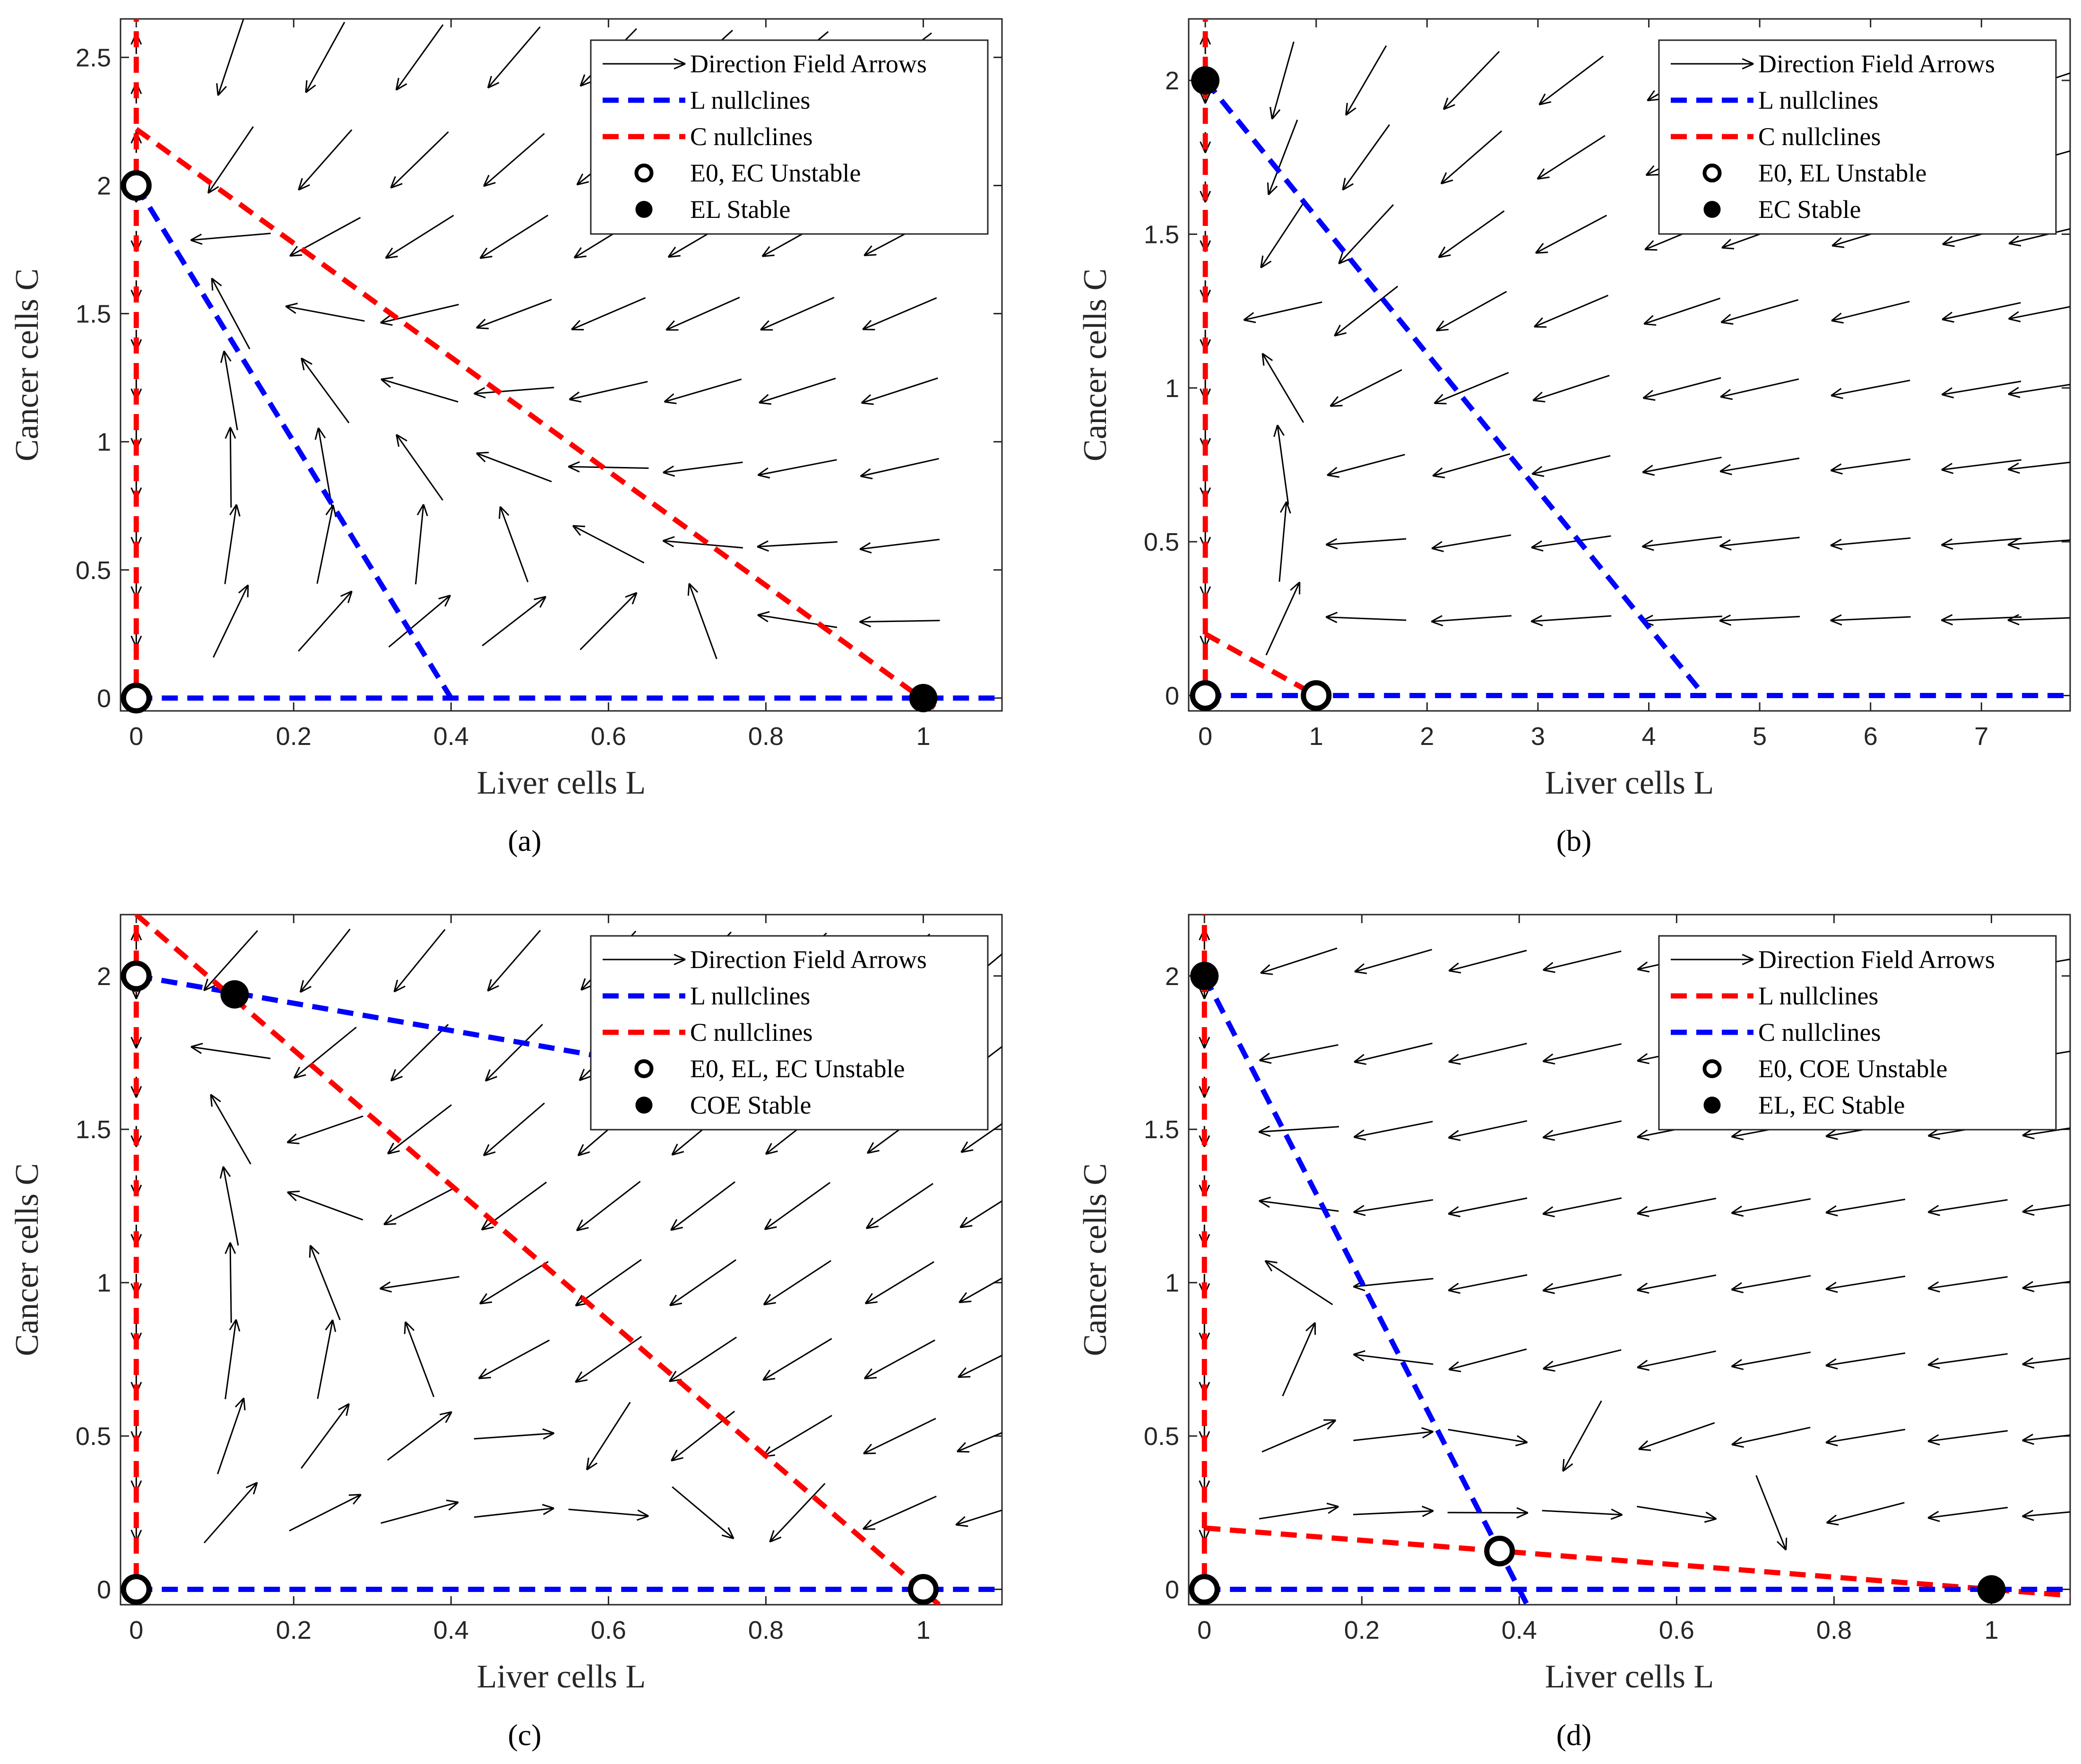 The height and width of the screenshot is (1764, 2081). I want to click on x-tick-label: 4, so click(1649, 736).